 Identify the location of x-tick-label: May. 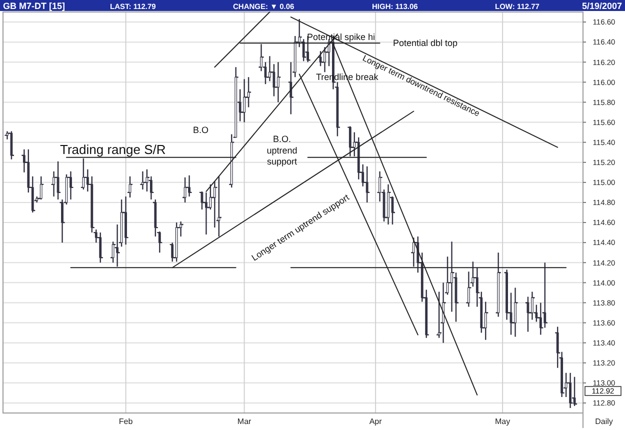
(502, 421).